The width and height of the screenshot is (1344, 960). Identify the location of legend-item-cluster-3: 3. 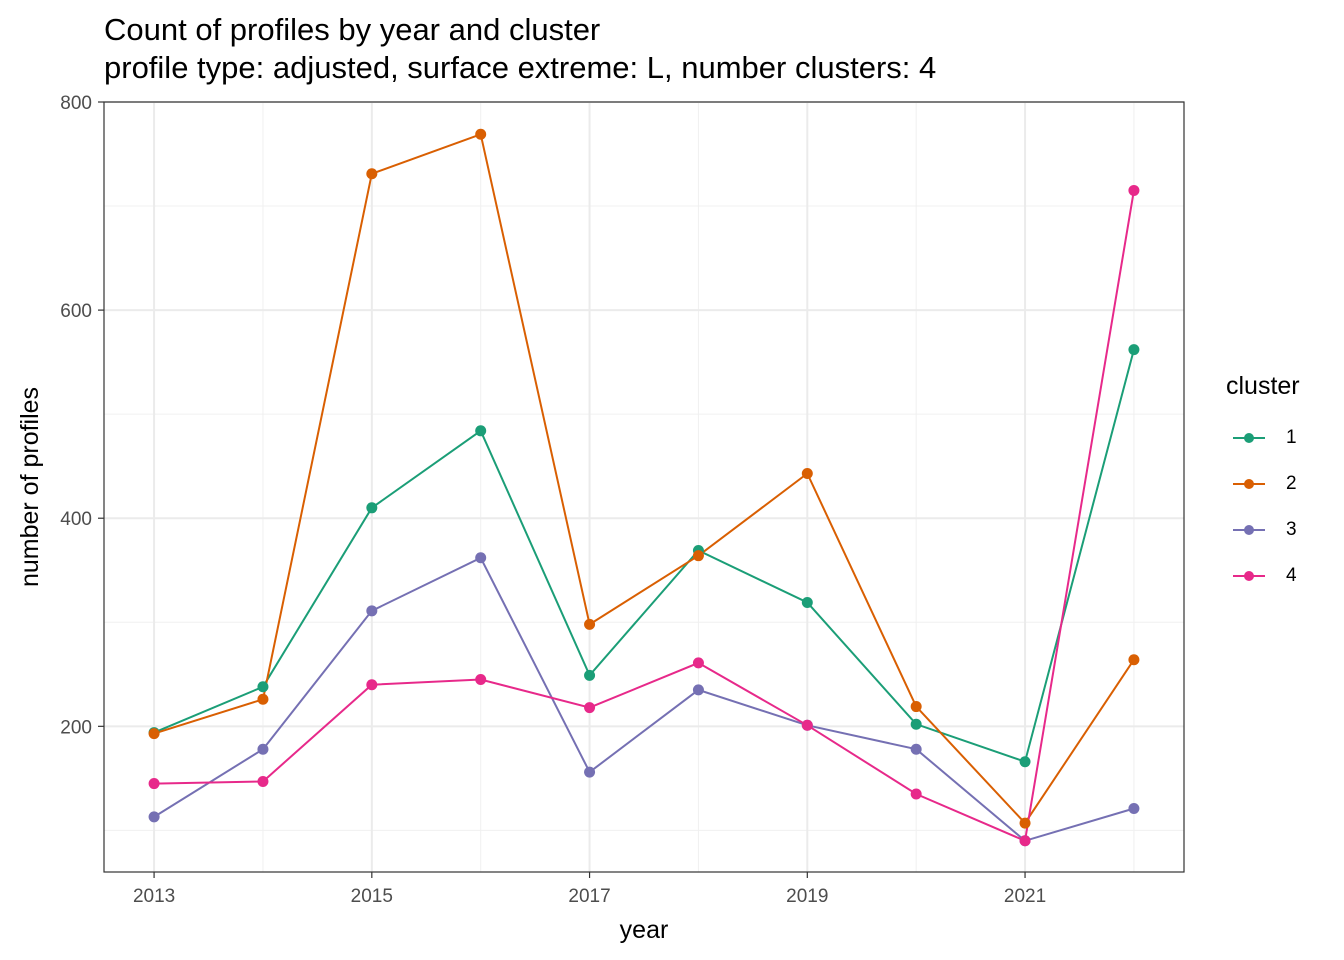
(1263, 530).